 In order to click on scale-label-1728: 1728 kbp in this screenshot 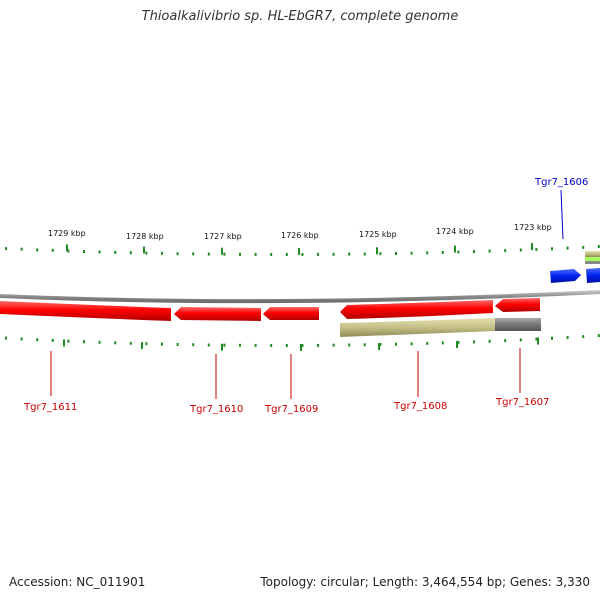, I will do `click(145, 236)`.